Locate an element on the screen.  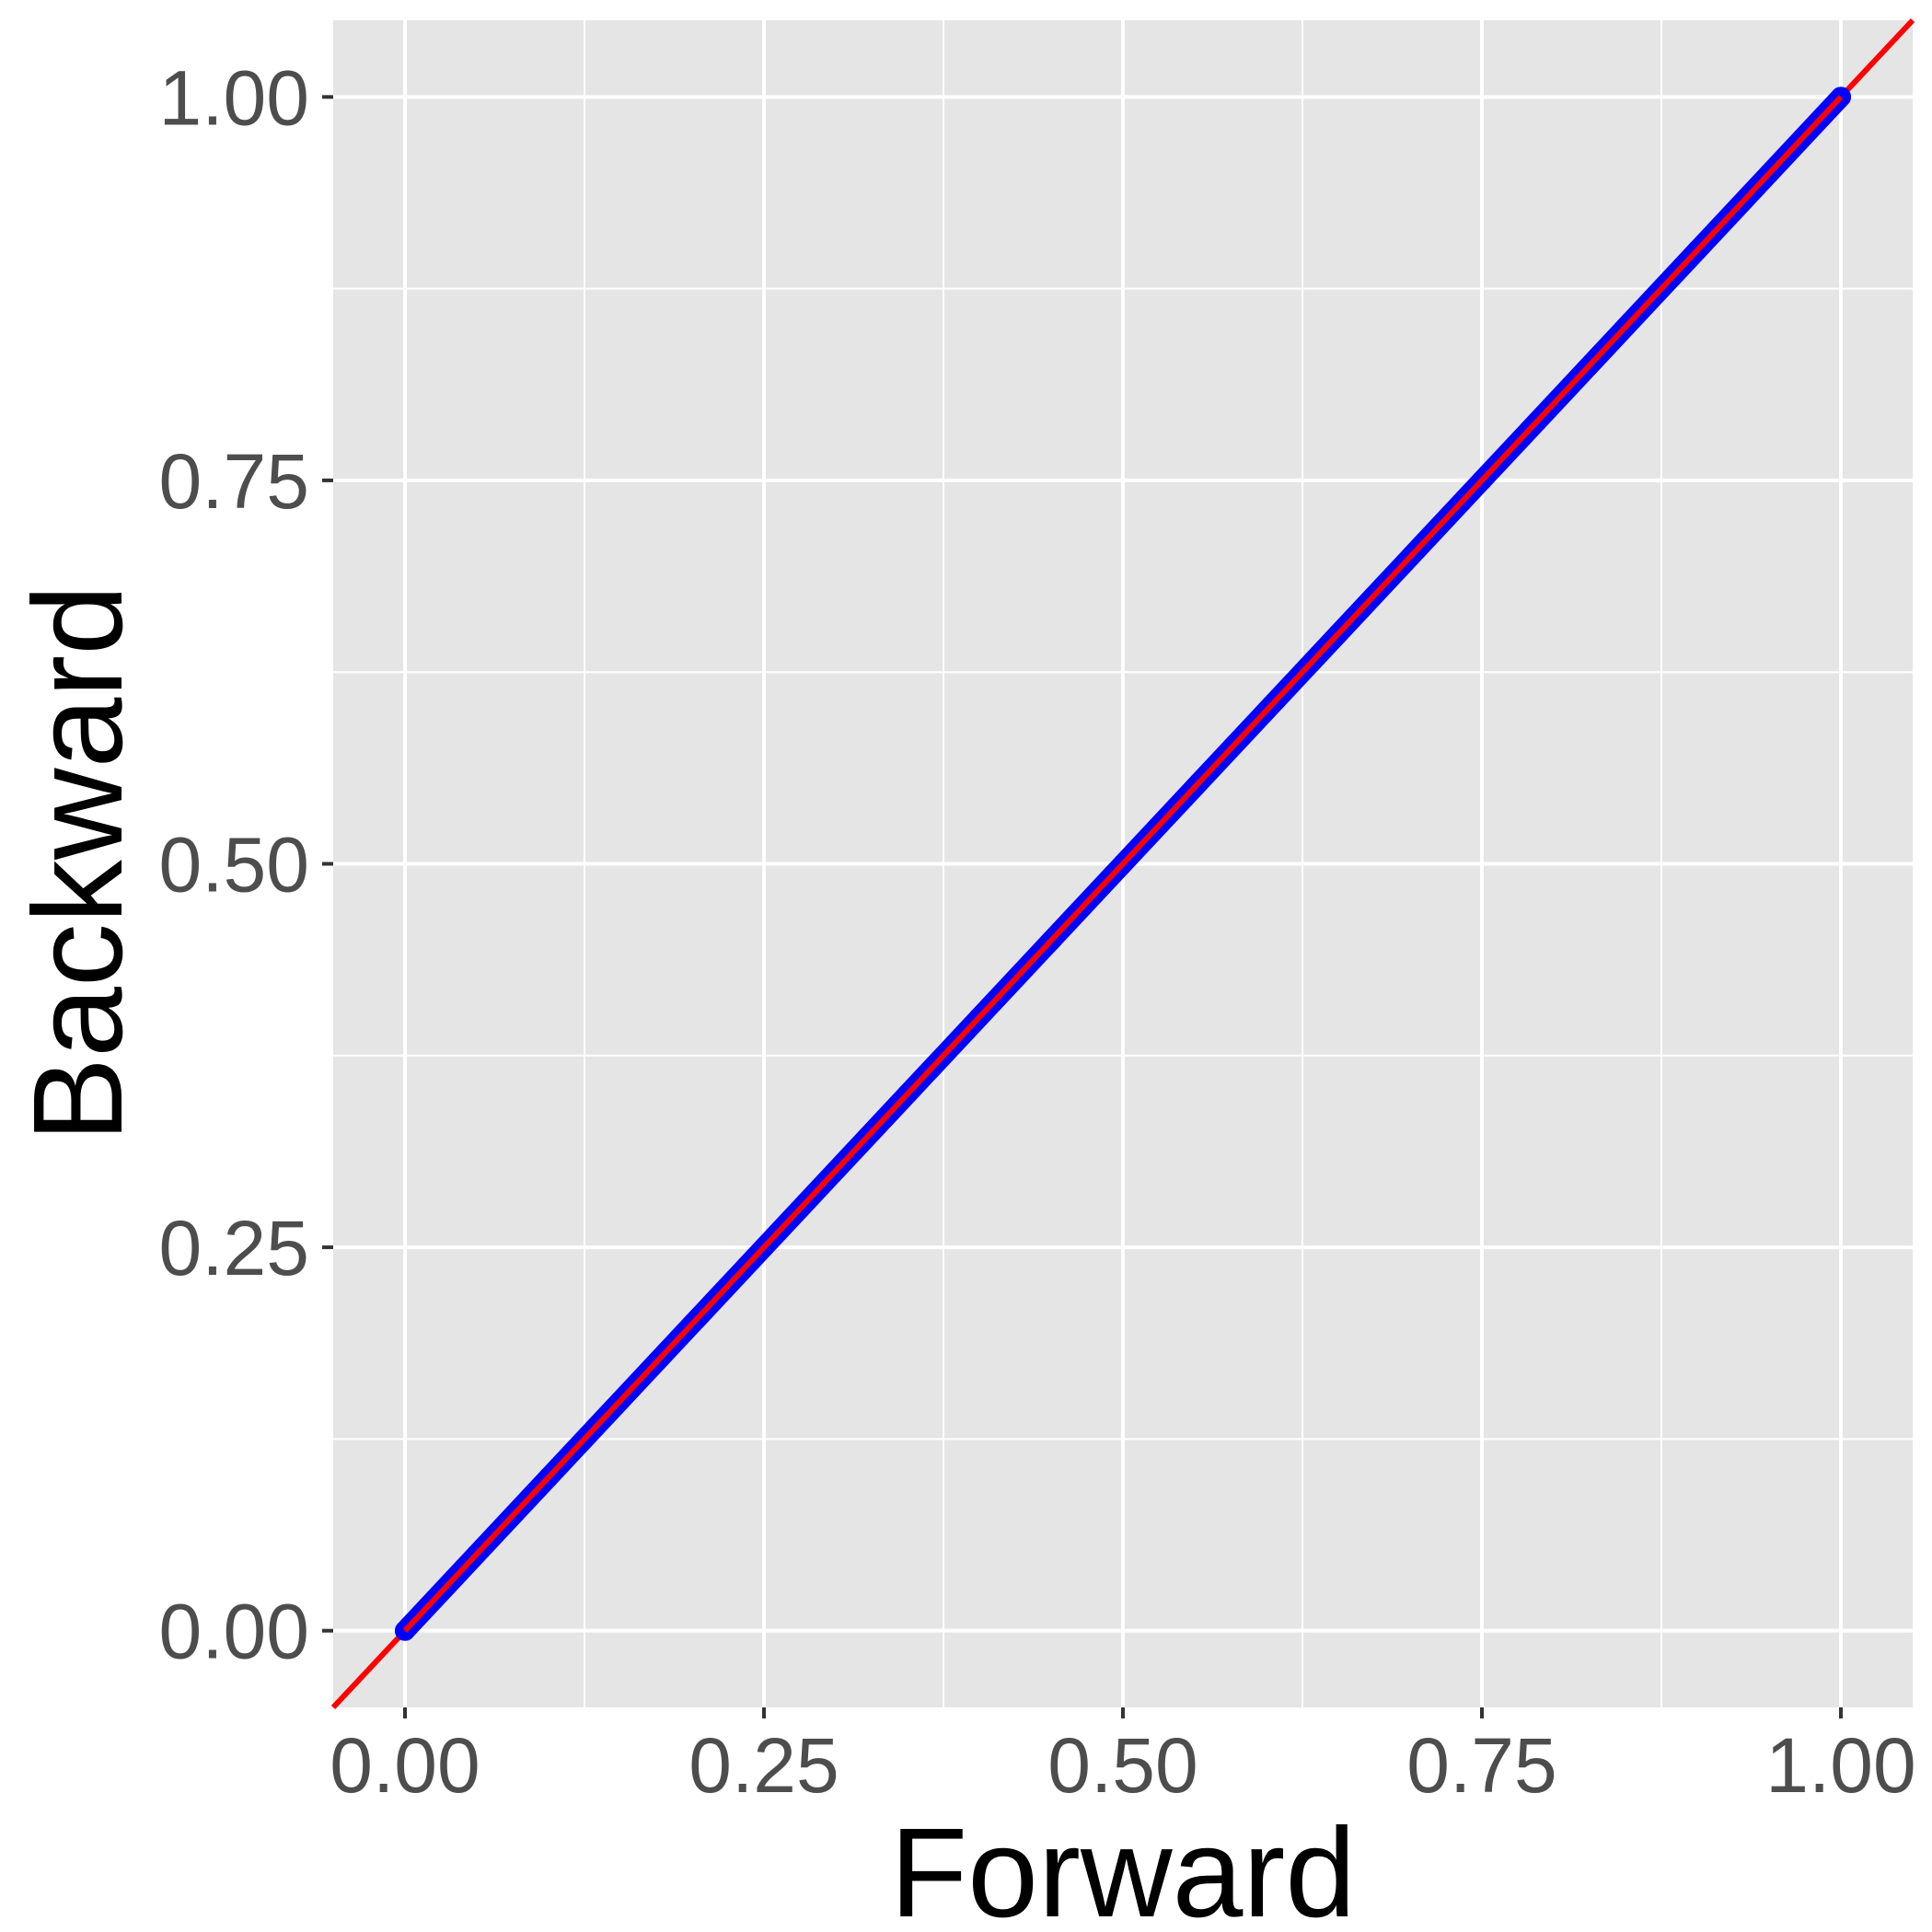
y-tick-label: 0.00 is located at coordinates (235, 1632).